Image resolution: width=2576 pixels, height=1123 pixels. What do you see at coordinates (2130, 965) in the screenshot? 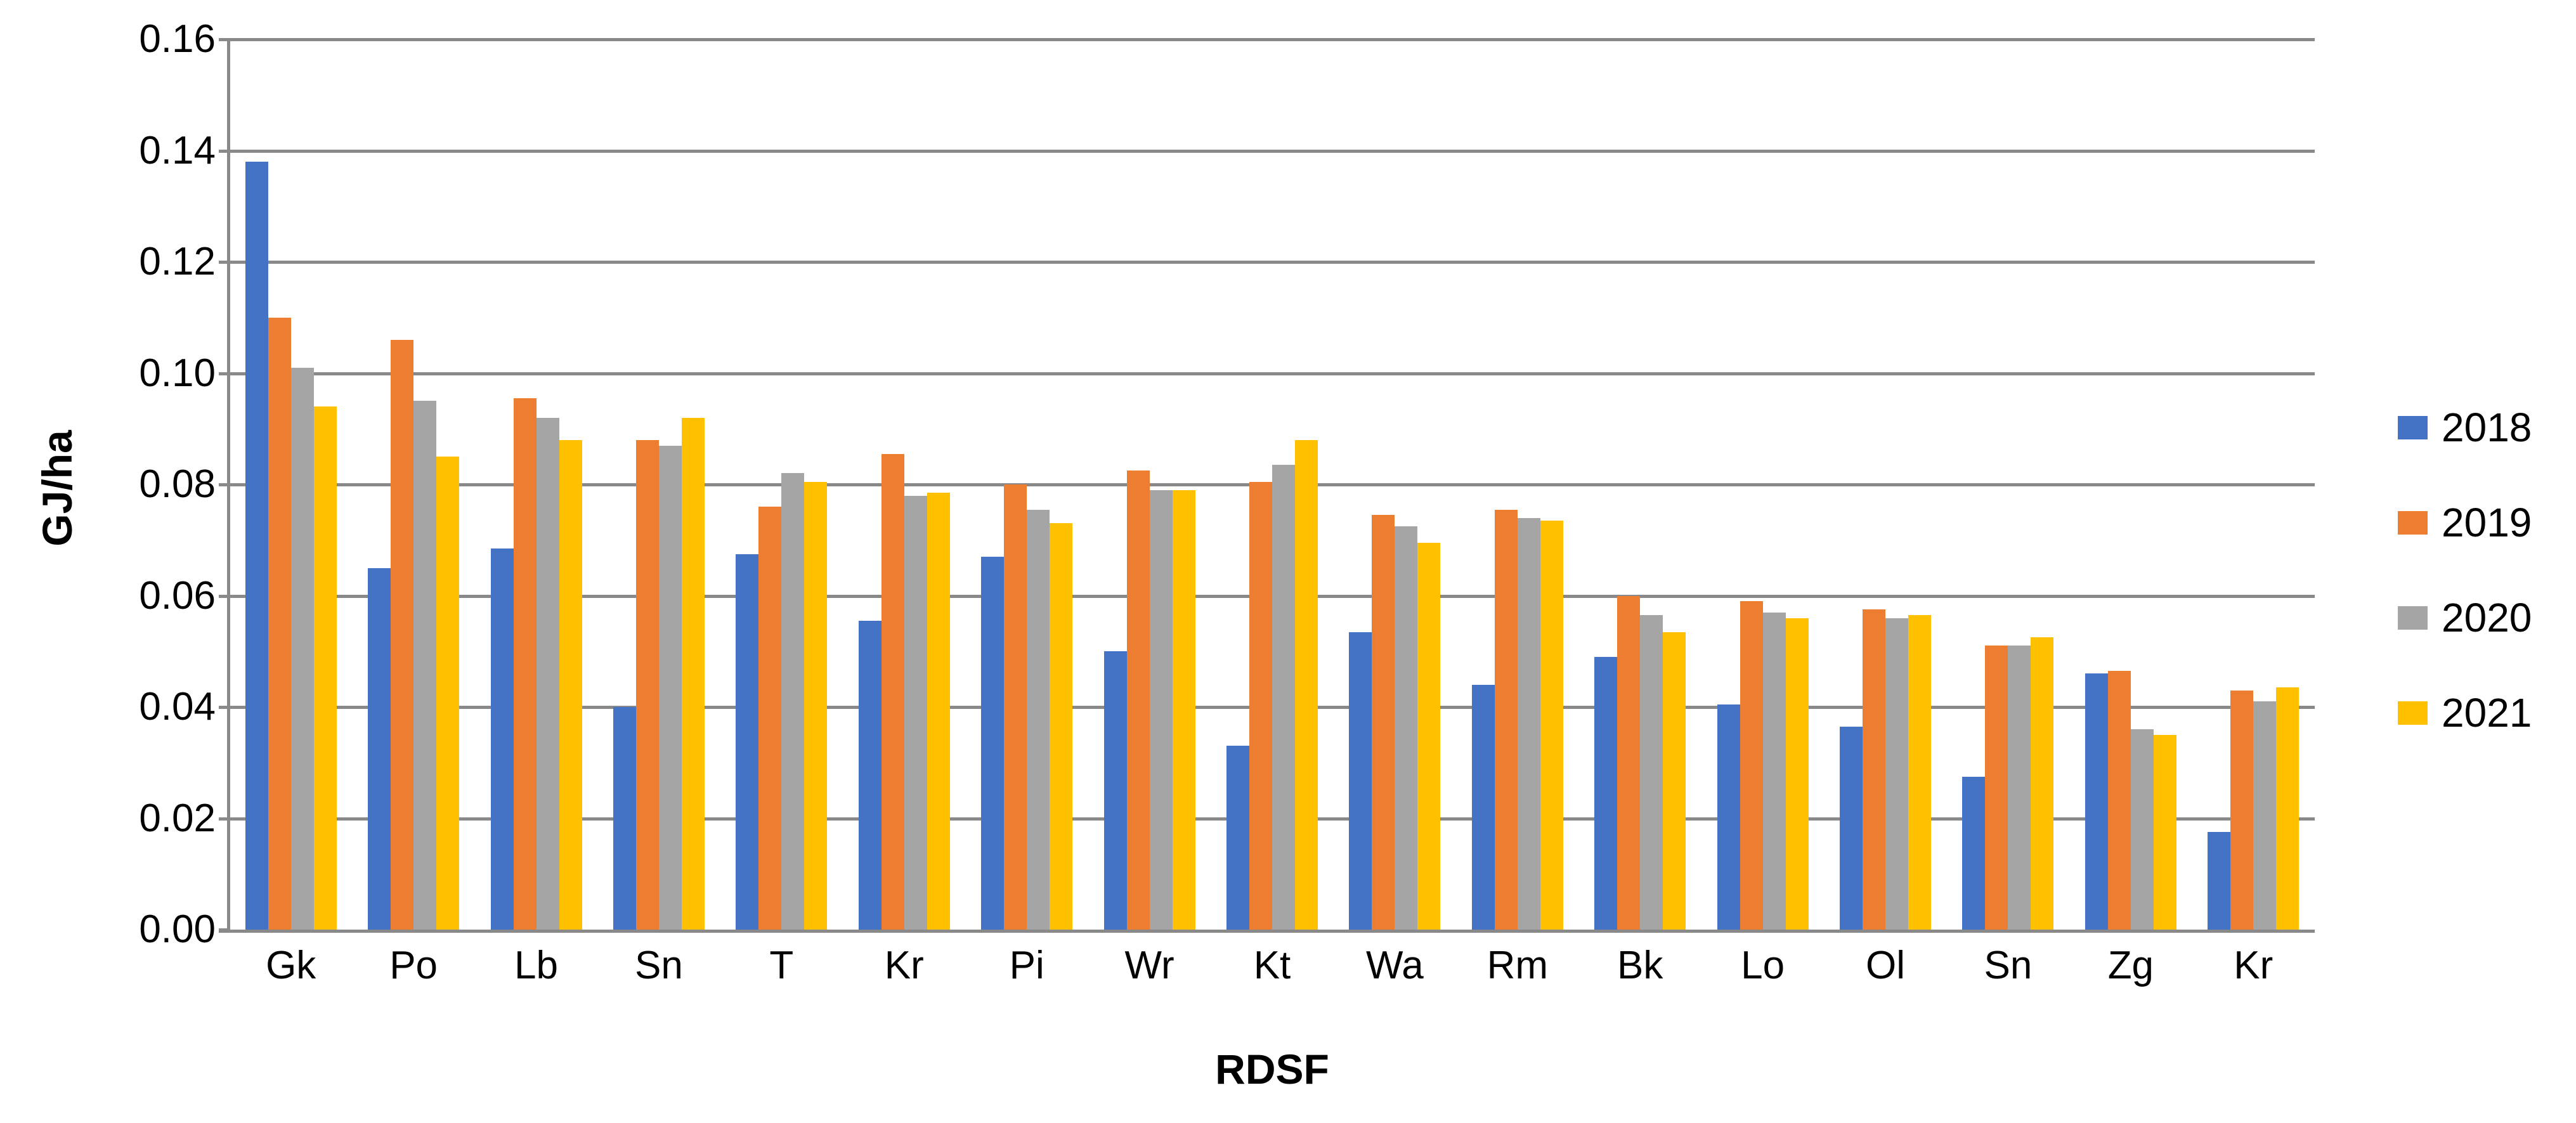
I see `x-category-label-Zg-15: Zg` at bounding box center [2130, 965].